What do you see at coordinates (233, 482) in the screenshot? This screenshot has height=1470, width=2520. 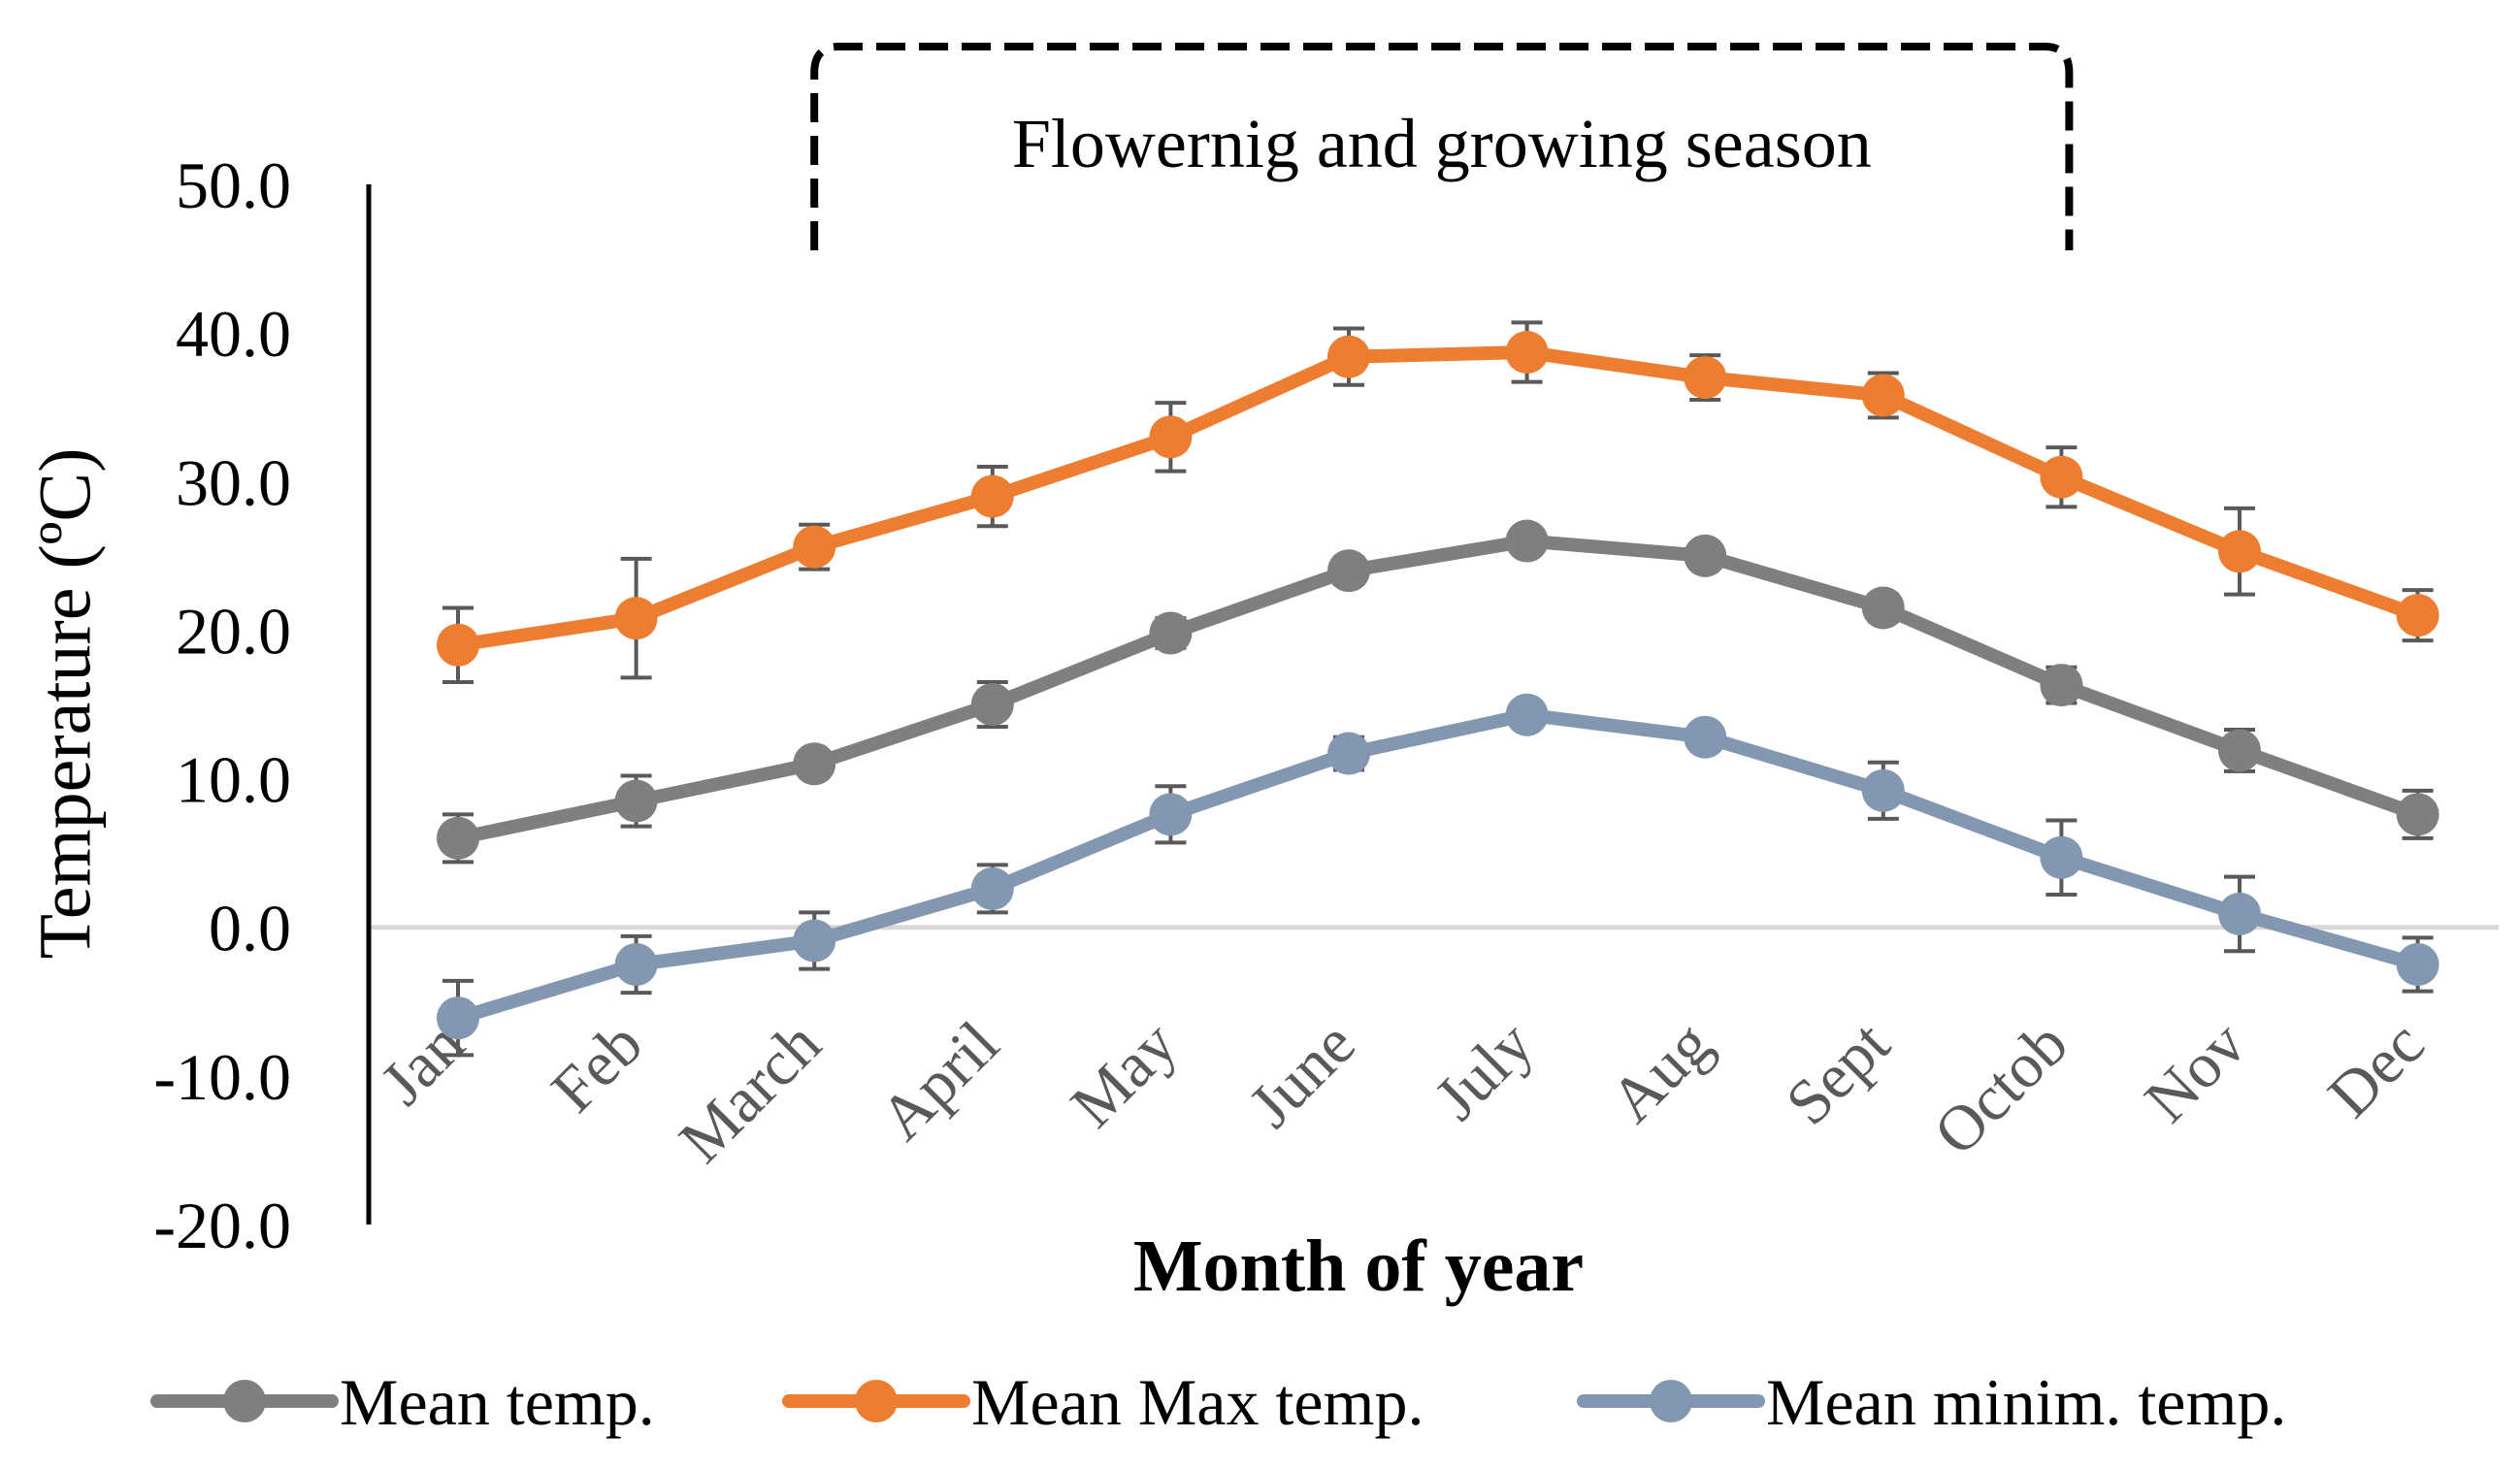 I see `y-tick-label: 30.0` at bounding box center [233, 482].